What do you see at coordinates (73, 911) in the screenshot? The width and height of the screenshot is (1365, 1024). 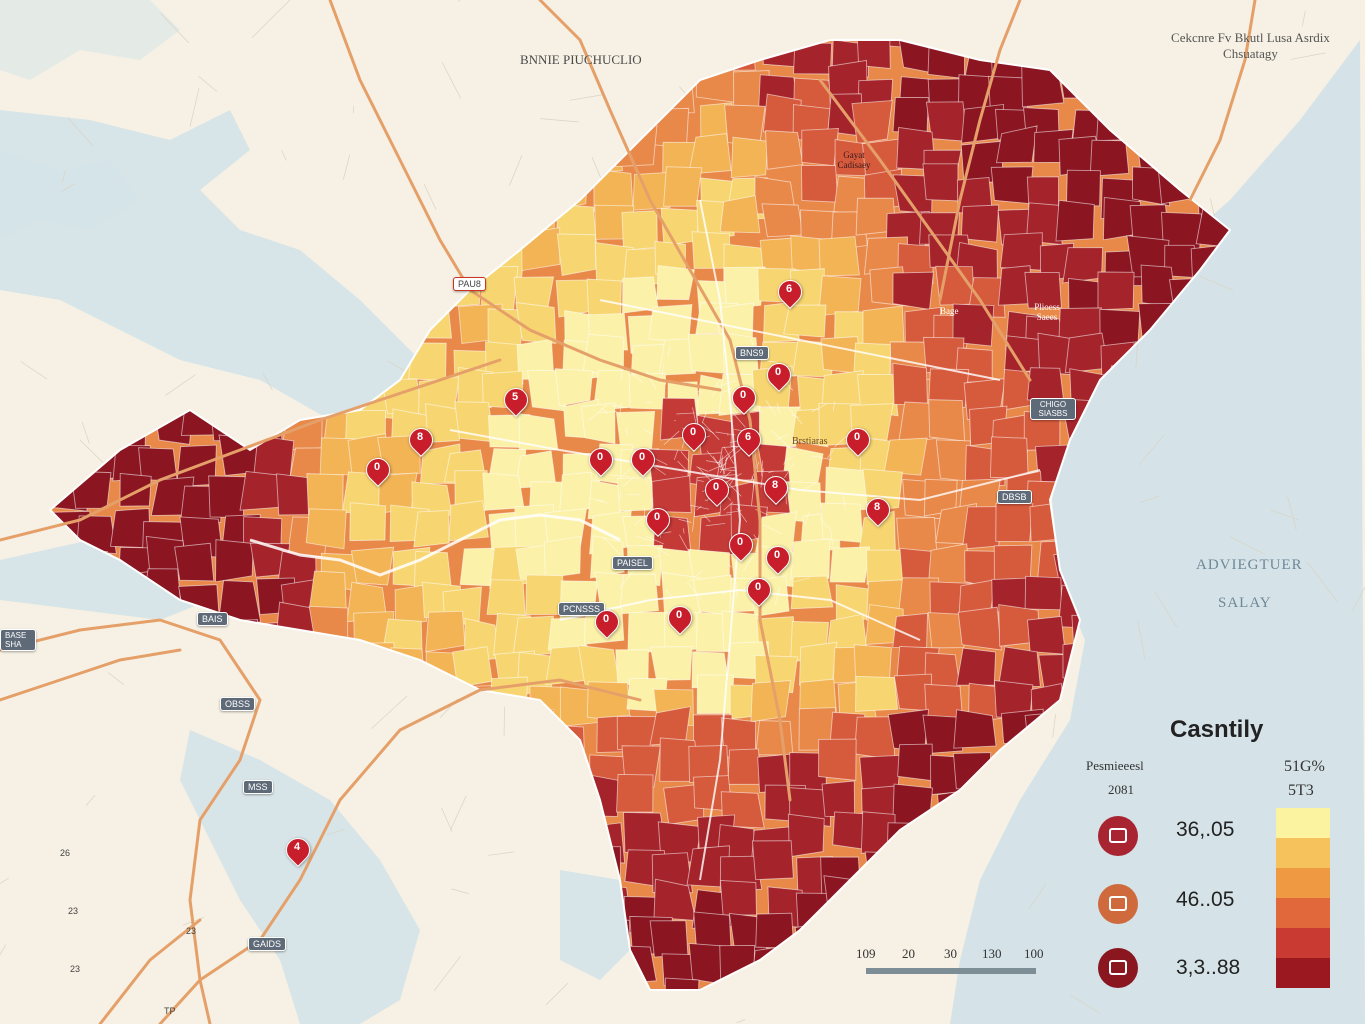 I see `margin-label: 23` at bounding box center [73, 911].